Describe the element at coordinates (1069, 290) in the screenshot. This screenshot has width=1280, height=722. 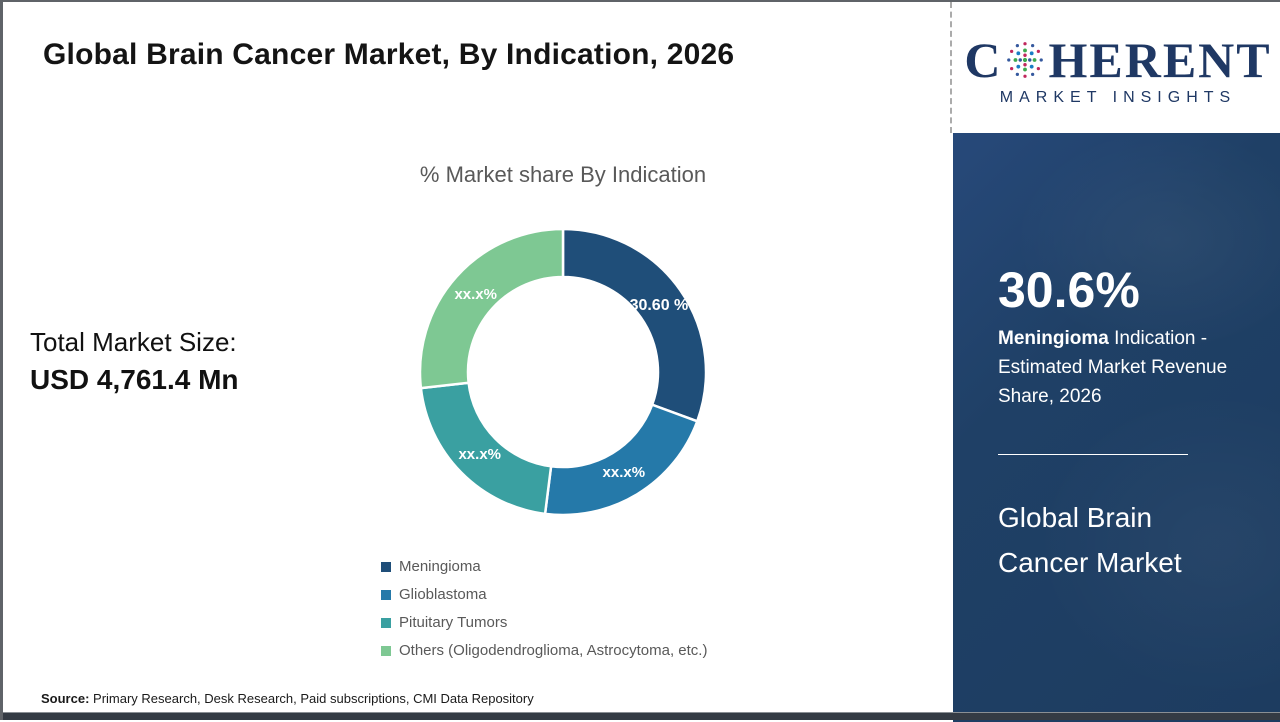
I see `stat-value: 30.6%` at that location.